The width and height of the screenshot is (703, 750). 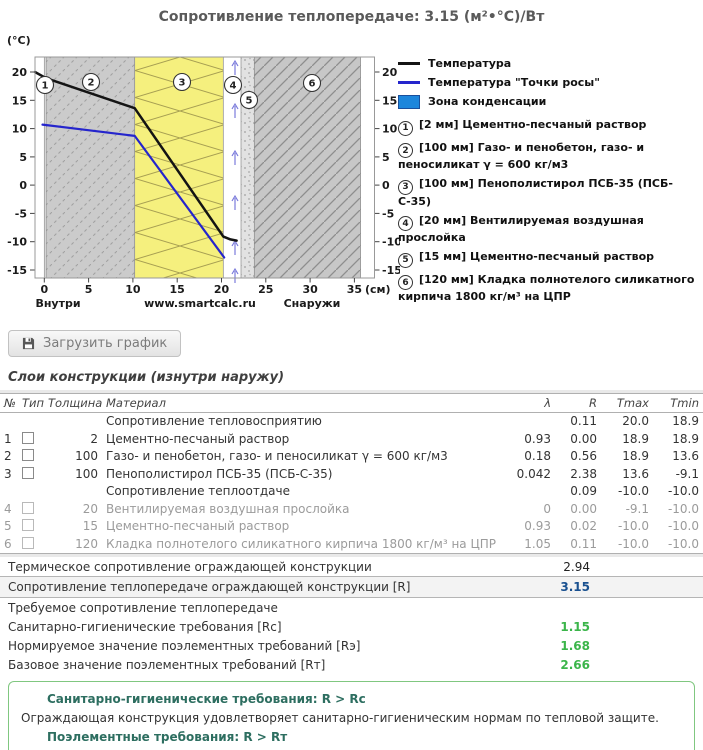 What do you see at coordinates (351, 555) in the screenshot?
I see `summary-top-band` at bounding box center [351, 555].